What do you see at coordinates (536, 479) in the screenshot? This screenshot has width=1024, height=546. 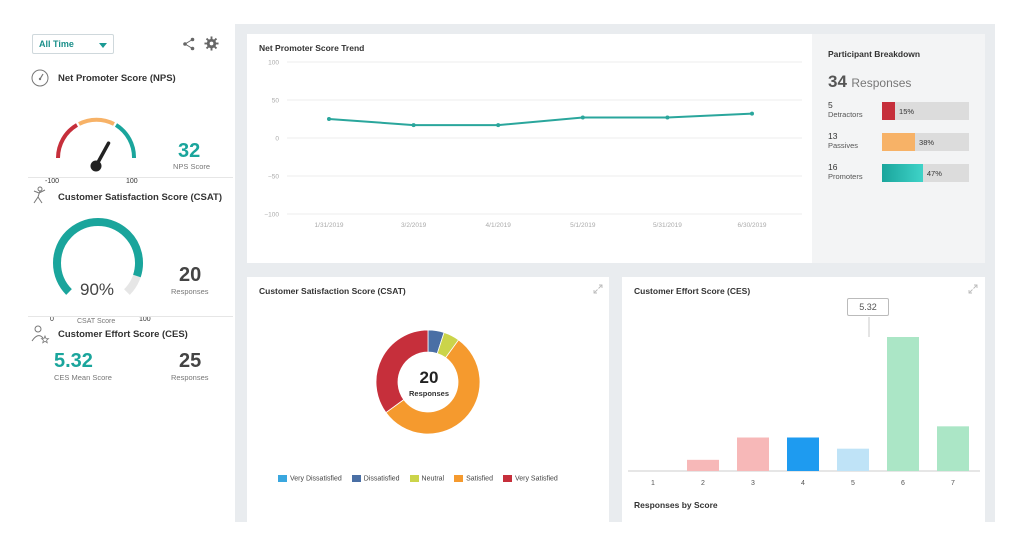 I see `legend-label: Very Satisfied` at bounding box center [536, 479].